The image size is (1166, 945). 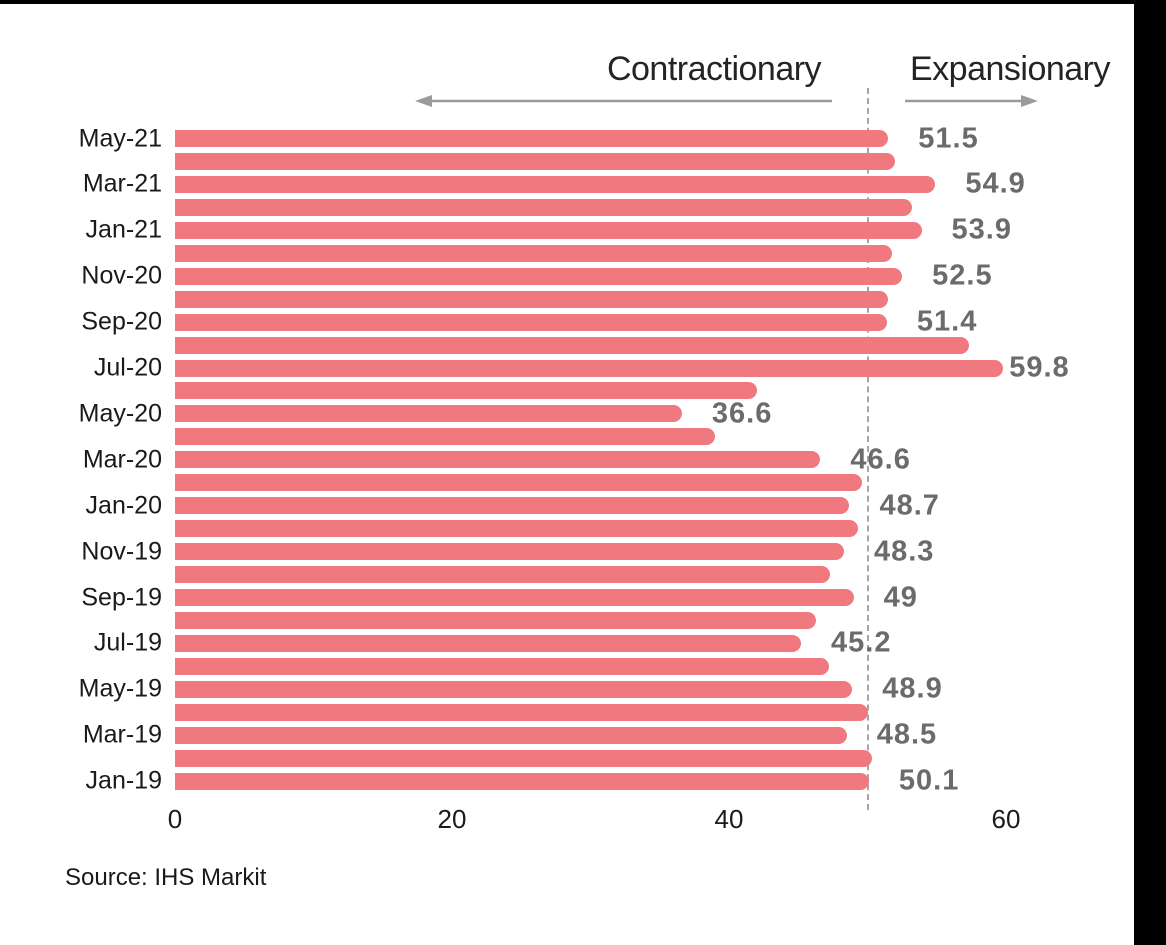 What do you see at coordinates (981, 229) in the screenshot?
I see `value-label-jan-21: 53.9` at bounding box center [981, 229].